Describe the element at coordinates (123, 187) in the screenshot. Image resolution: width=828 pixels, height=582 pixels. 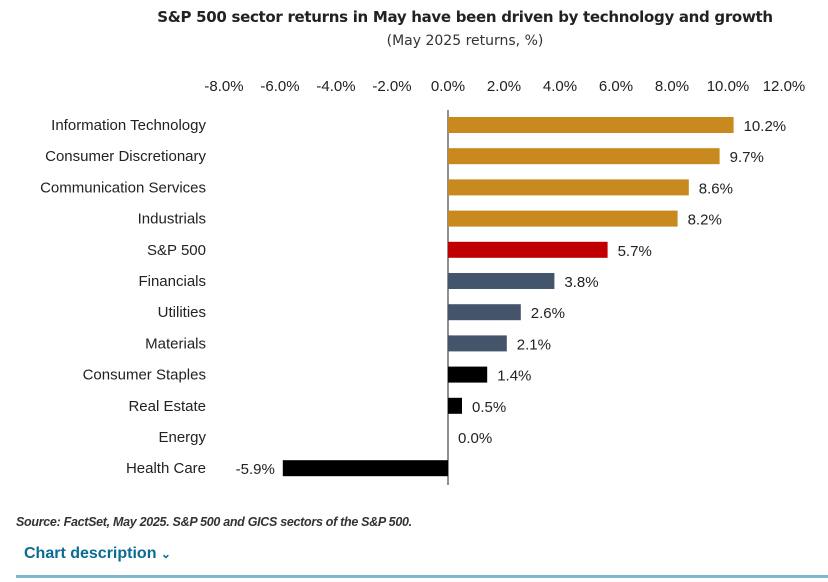
I see `category-label: Communication Services` at that location.